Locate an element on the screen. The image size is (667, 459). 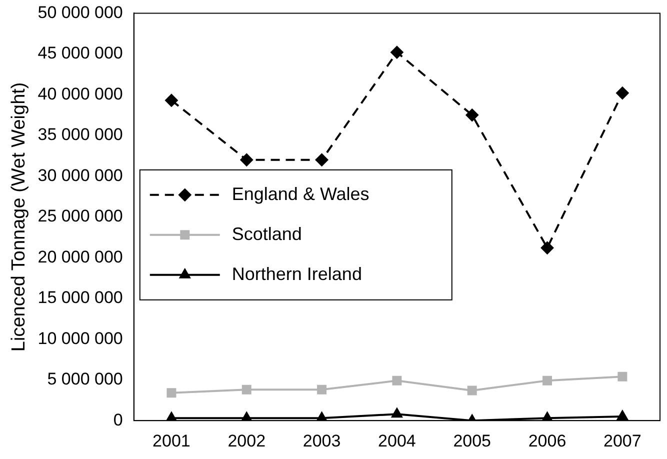
y-tick-label: 10 000 000 is located at coordinates (80, 338).